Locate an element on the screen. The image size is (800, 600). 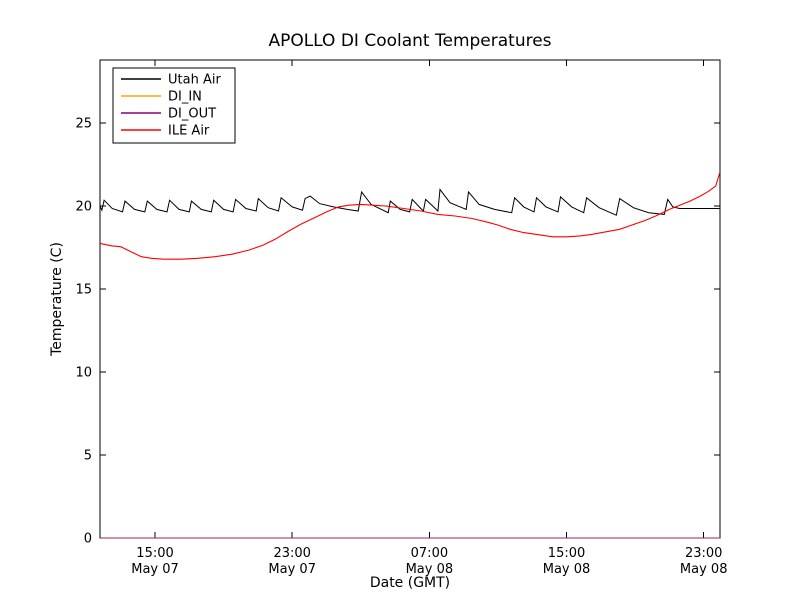
legend-item: DI_IN is located at coordinates (161, 97).